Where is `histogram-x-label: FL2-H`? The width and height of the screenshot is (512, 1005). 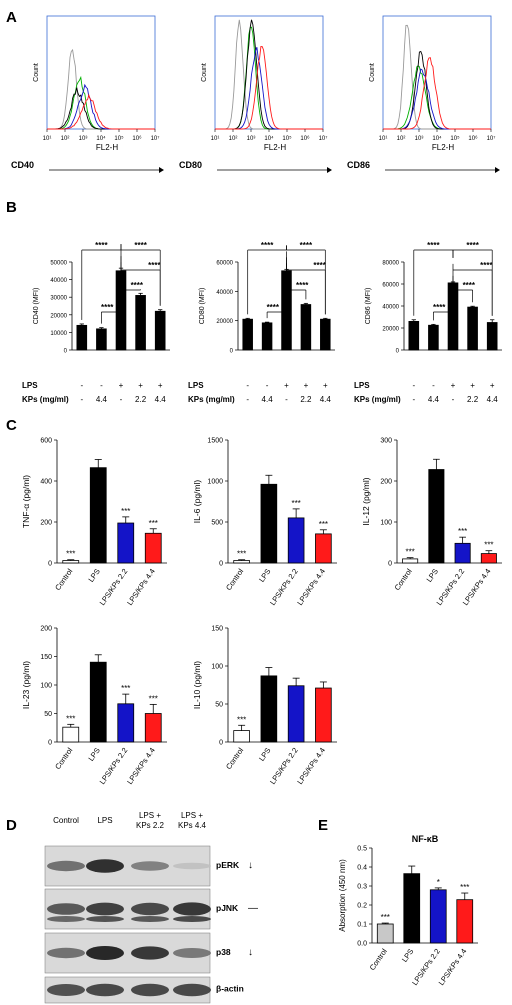
histogram-x-label: FL2-H is located at coordinates (443, 147).